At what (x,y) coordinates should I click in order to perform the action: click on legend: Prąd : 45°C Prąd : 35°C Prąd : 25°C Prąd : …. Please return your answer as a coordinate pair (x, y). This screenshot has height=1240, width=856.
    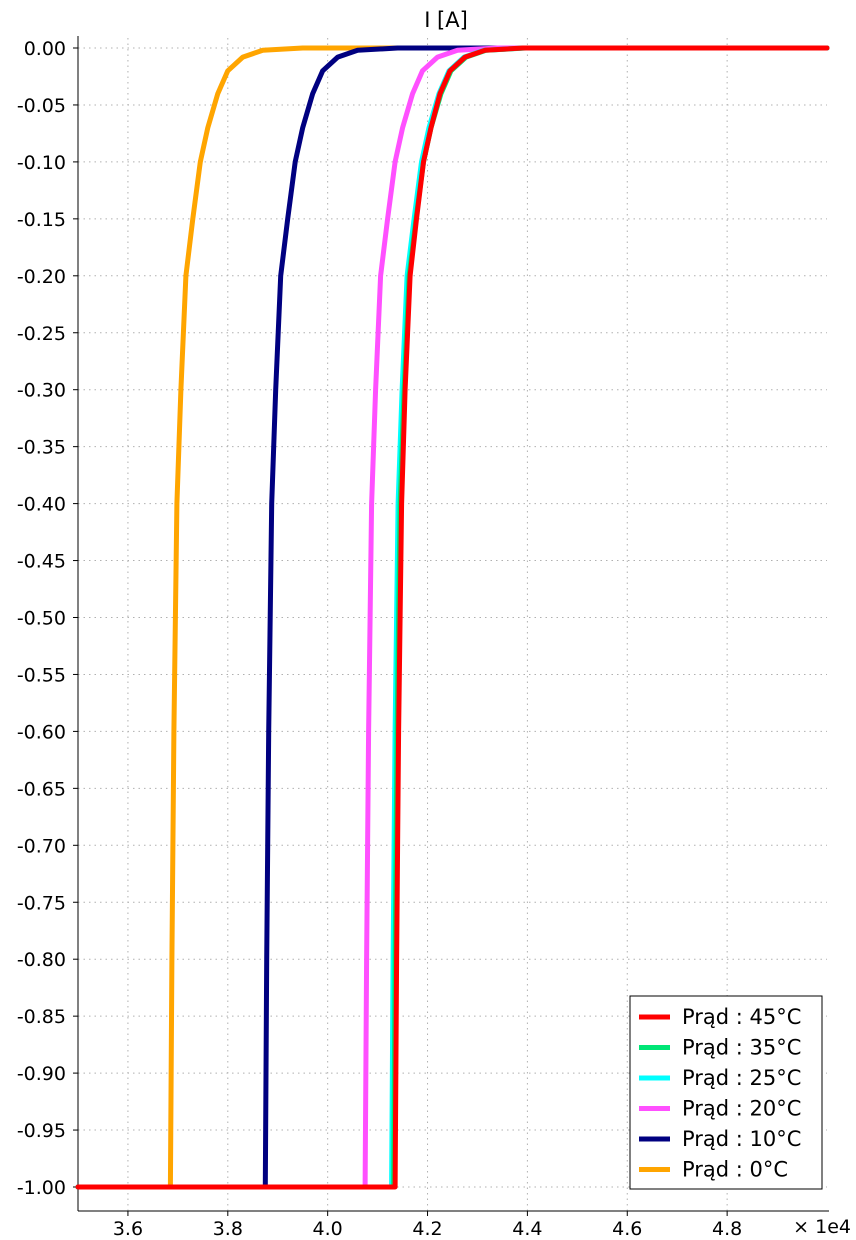
    Looking at the image, I should click on (726, 1092).